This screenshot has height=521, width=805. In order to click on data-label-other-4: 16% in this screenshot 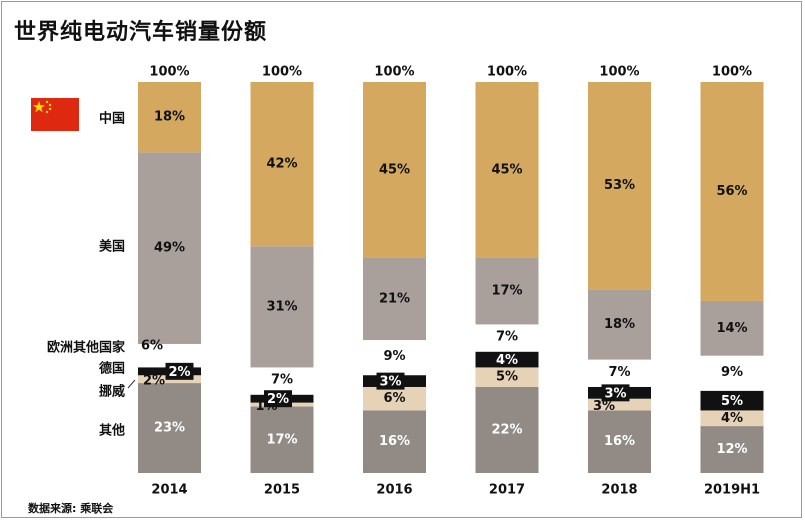, I will do `click(619, 441)`.